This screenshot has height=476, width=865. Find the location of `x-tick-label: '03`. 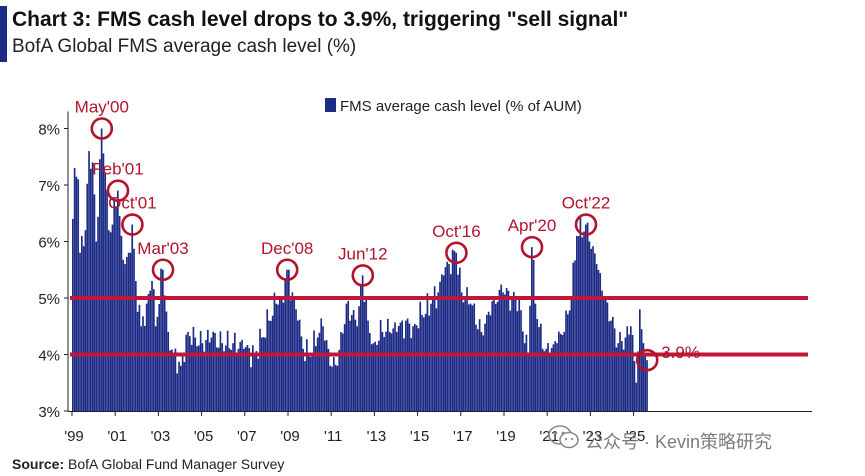

x-tick-label: '03 is located at coordinates (161, 436).